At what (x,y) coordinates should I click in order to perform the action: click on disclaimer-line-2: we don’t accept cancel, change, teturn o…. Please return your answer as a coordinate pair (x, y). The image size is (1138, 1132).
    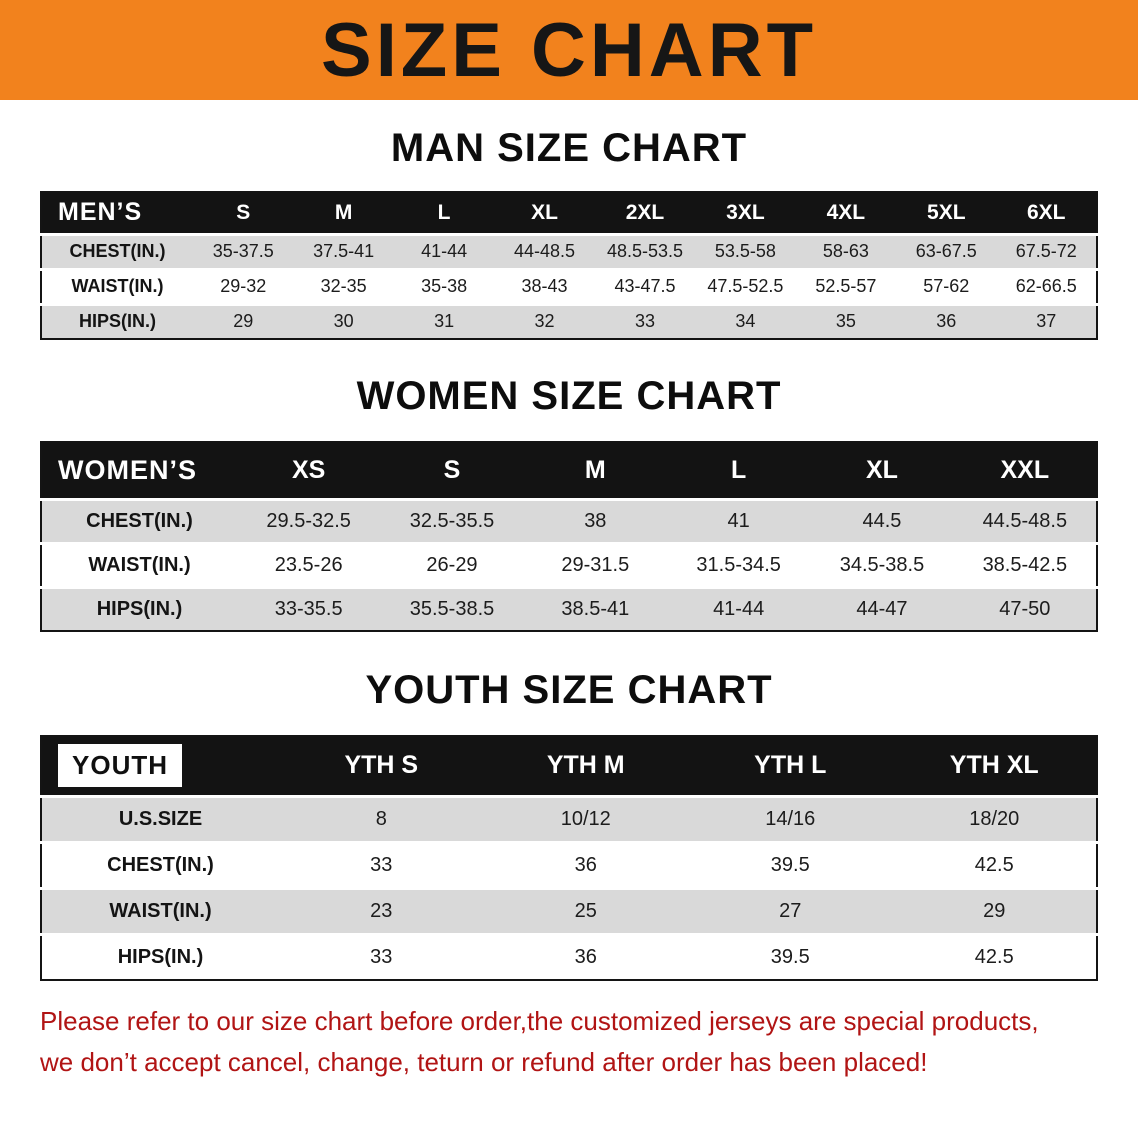
    Looking at the image, I should click on (484, 1062).